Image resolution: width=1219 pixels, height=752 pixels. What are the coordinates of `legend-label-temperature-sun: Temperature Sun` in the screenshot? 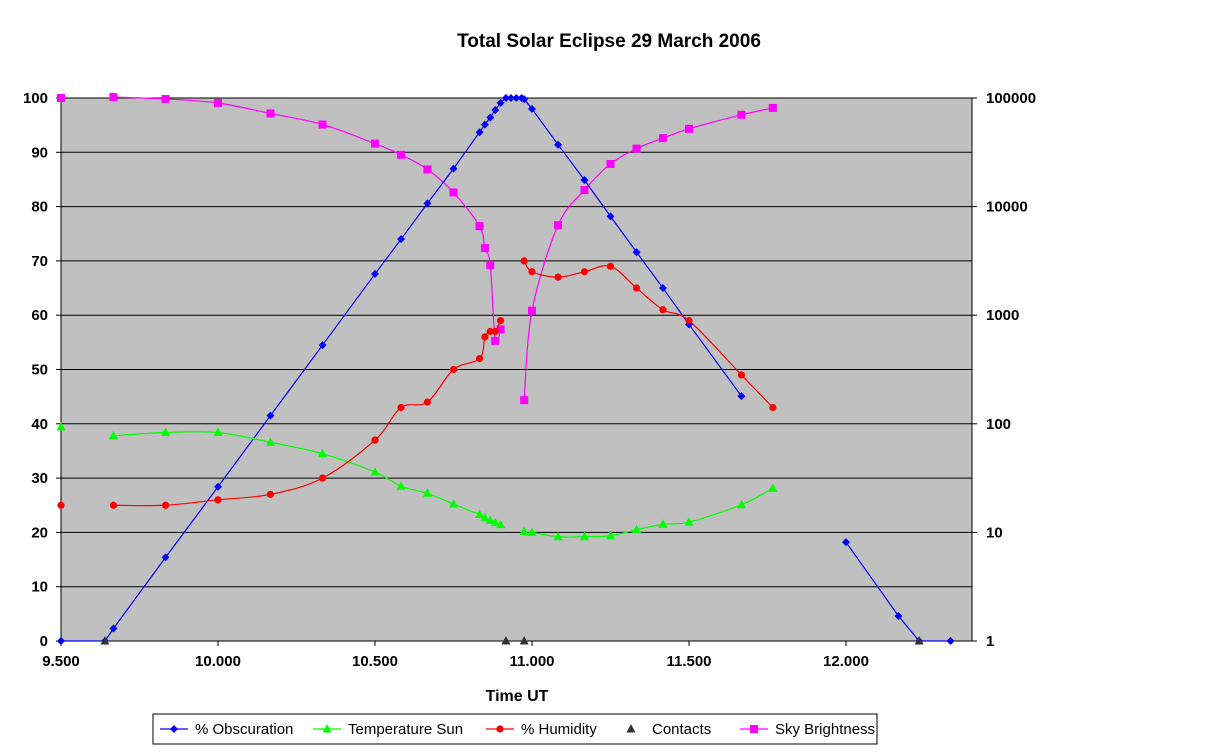 It's located at (405, 729).